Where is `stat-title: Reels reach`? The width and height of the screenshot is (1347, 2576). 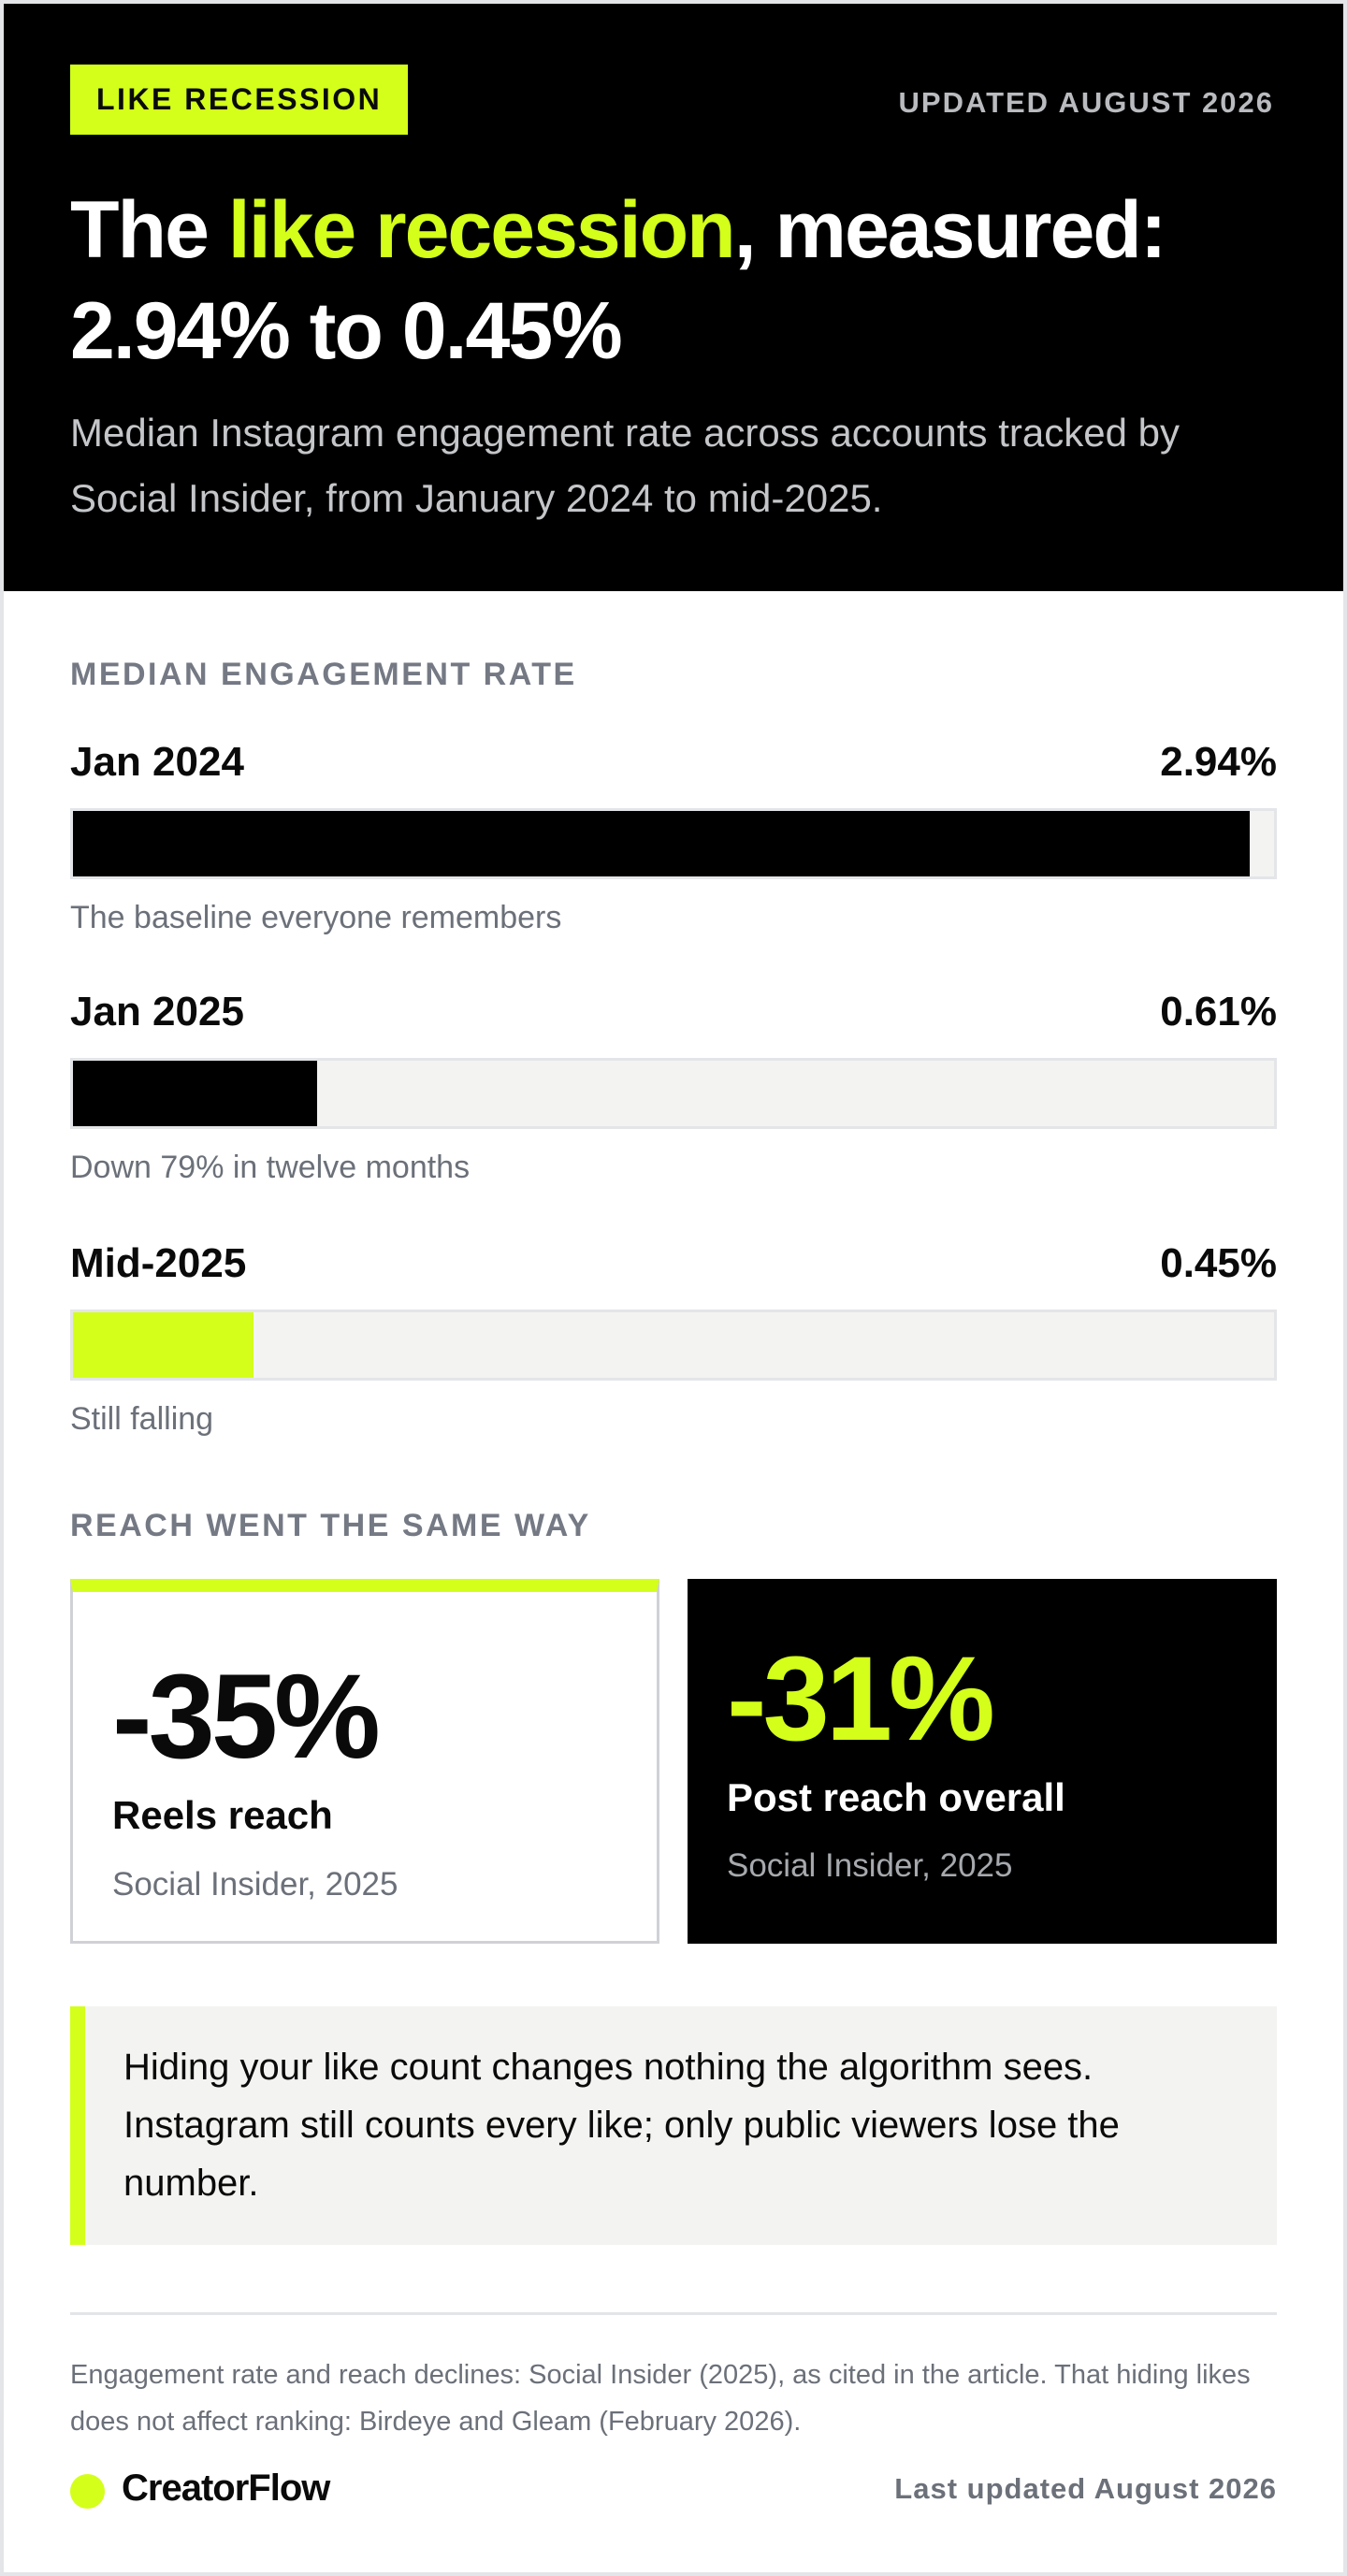 stat-title: Reels reach is located at coordinates (222, 1815).